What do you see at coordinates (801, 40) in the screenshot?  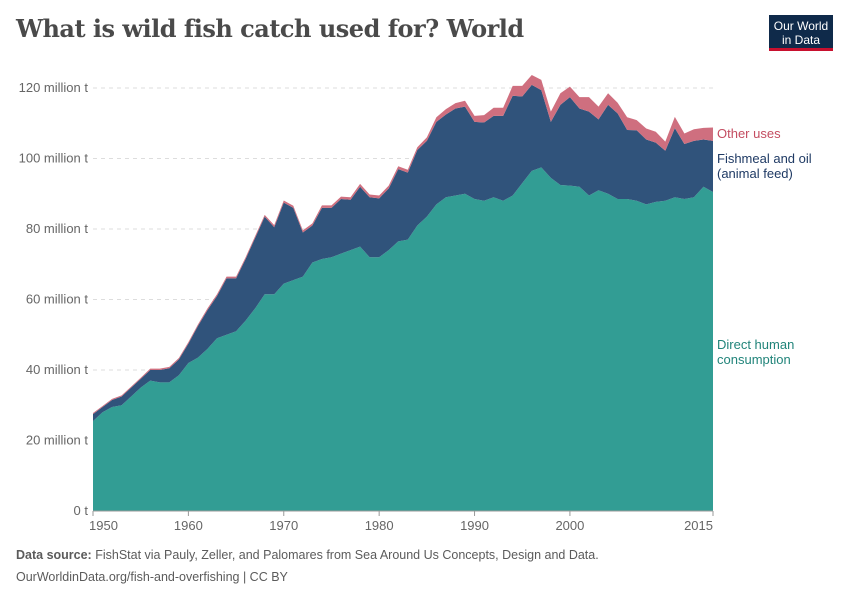 I see `logo-line2: in Data` at bounding box center [801, 40].